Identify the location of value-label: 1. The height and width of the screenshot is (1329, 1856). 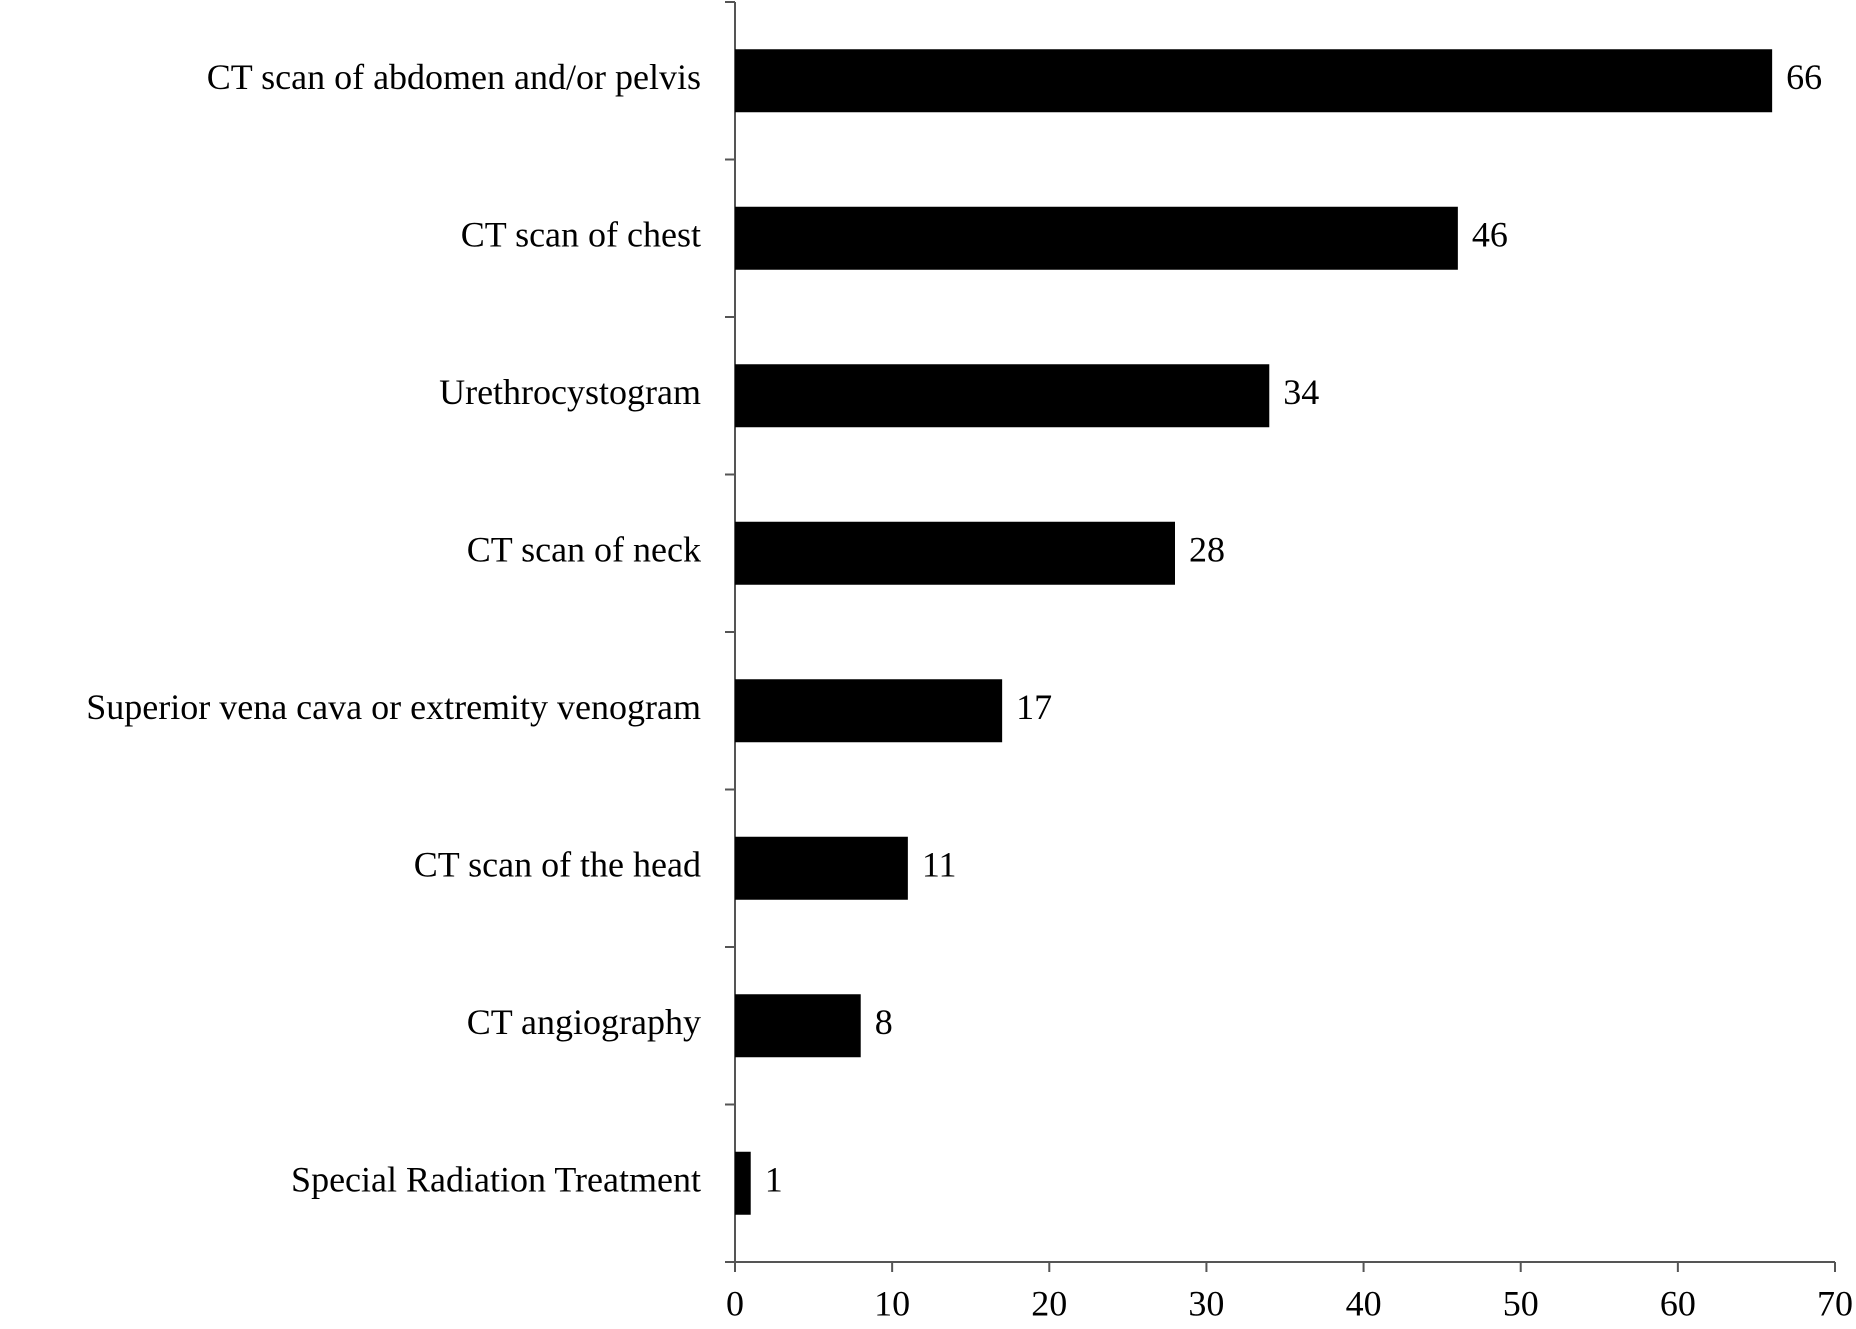
(774, 1180).